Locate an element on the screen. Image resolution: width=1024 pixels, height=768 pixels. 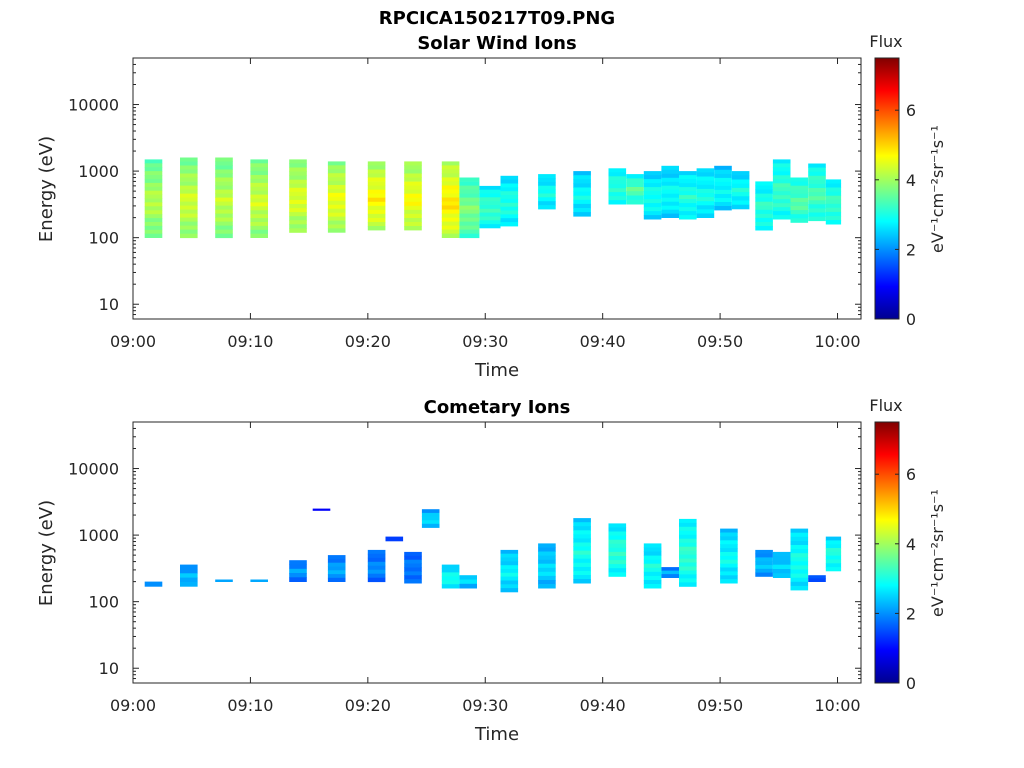
y-tick-label: 1000 is located at coordinates (98, 171).